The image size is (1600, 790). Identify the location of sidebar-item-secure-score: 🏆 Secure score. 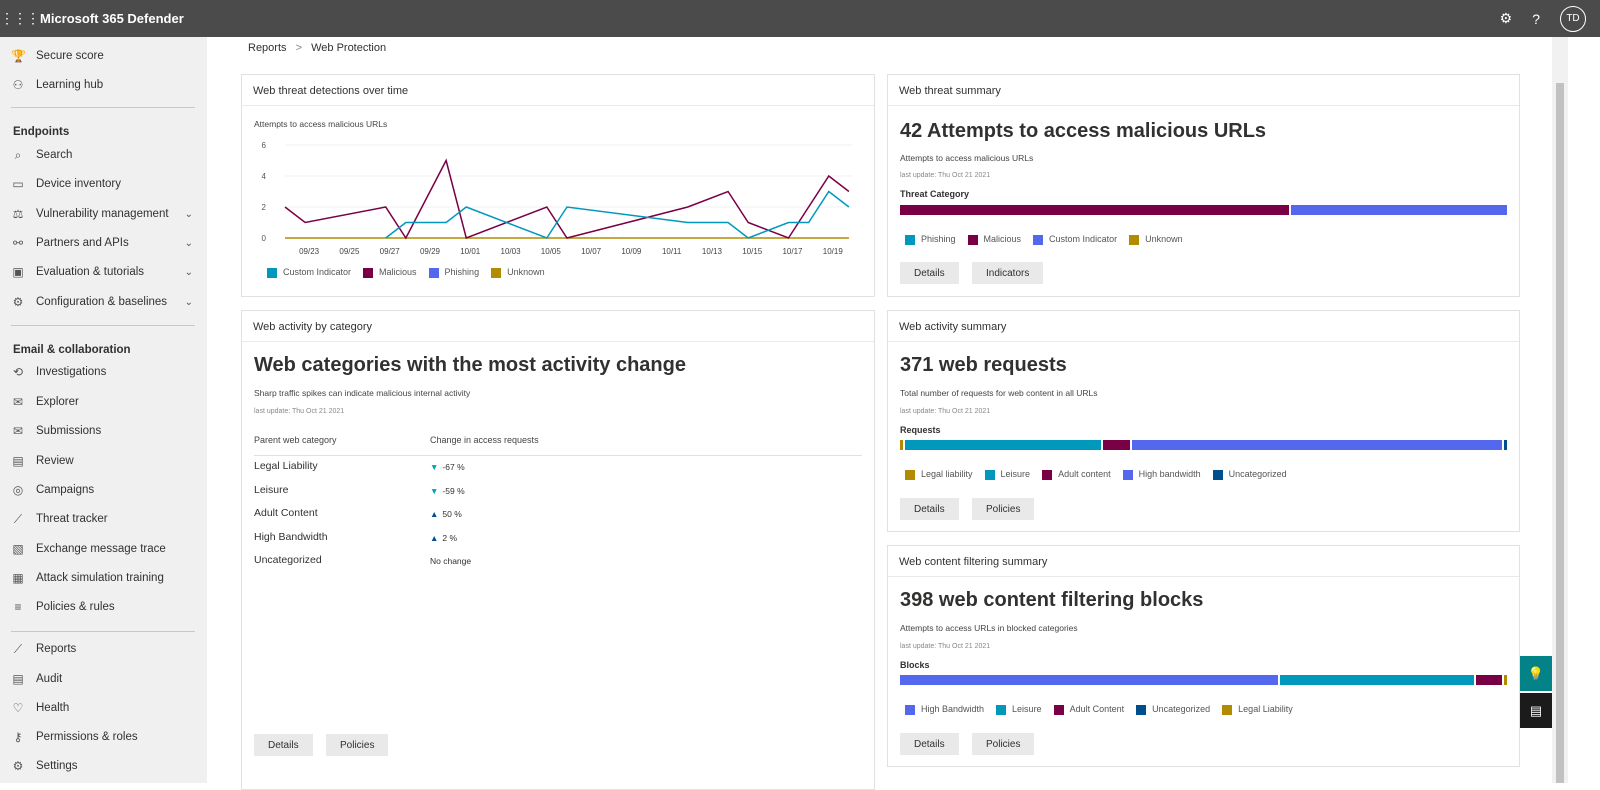
(103, 56).